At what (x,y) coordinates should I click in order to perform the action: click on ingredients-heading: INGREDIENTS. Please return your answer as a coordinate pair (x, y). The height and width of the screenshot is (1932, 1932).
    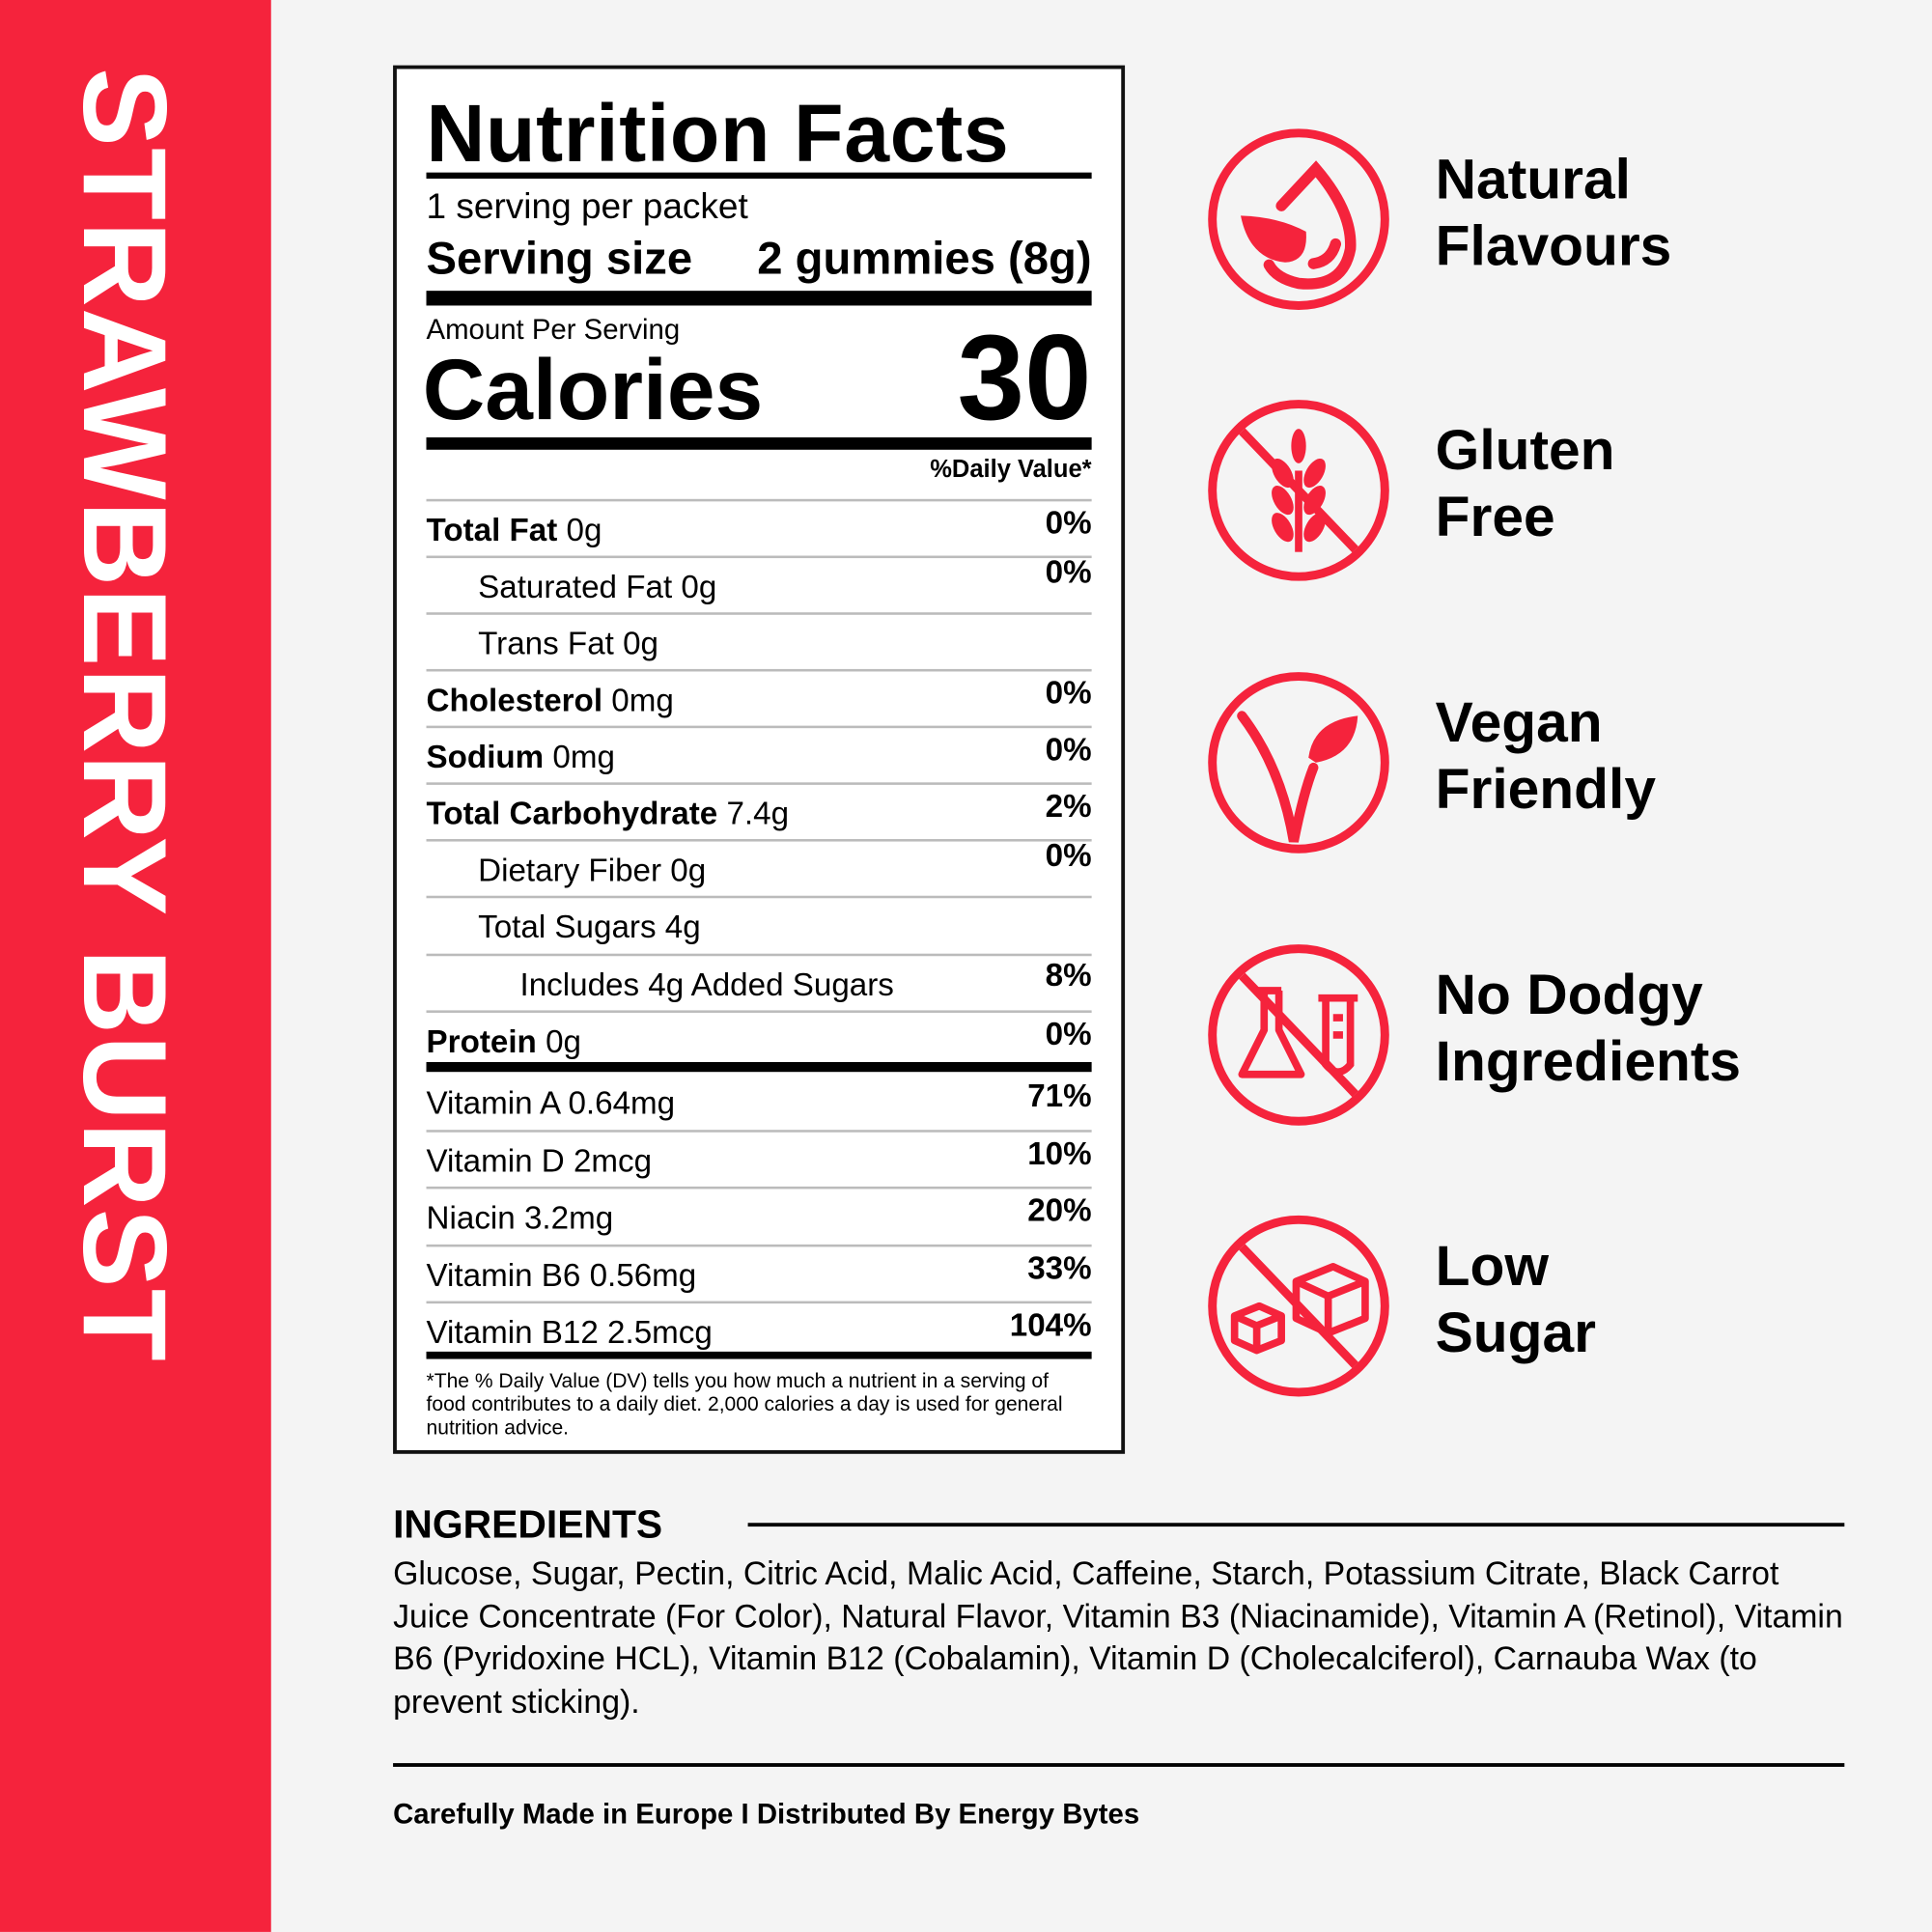
    Looking at the image, I should click on (528, 1524).